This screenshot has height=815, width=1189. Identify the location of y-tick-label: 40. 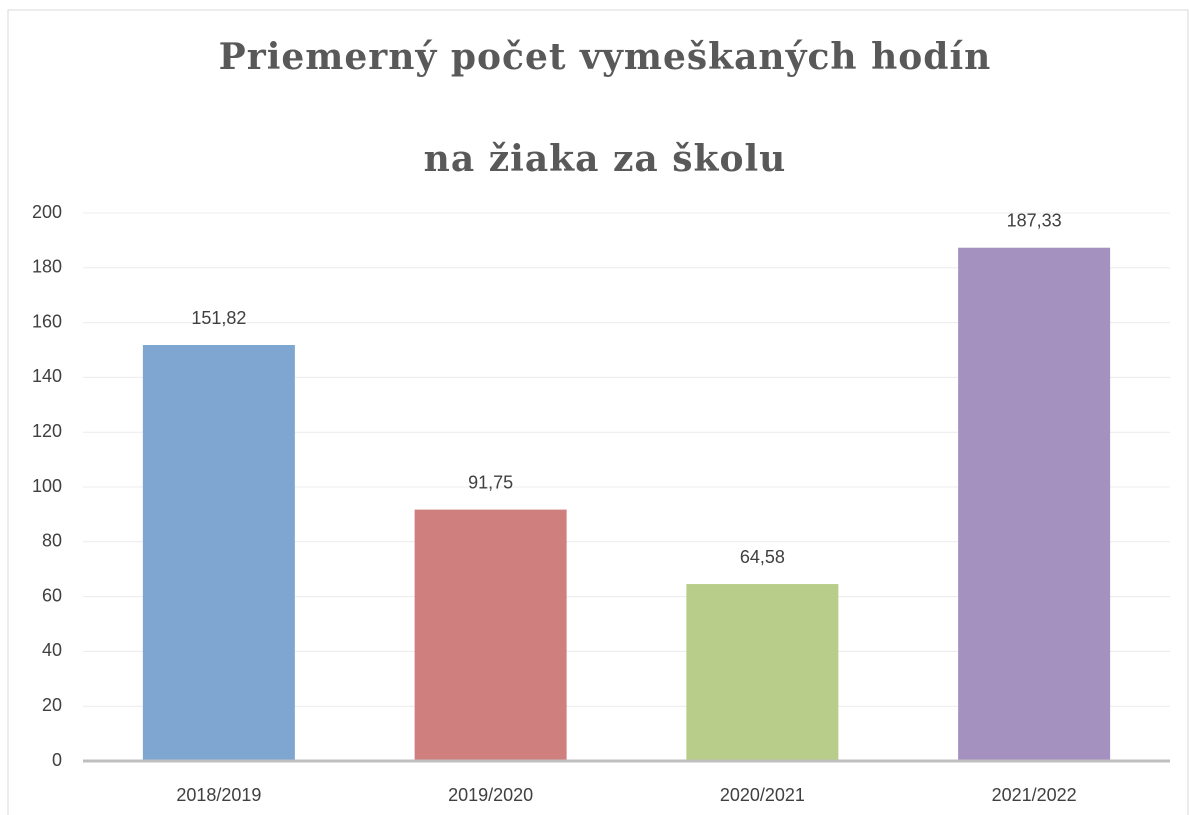
(52, 650).